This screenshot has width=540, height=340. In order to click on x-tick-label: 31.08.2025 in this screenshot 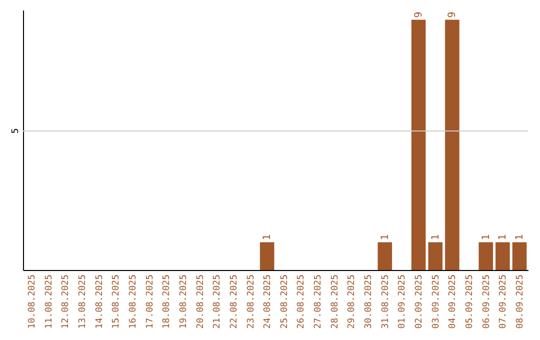, I will do `click(385, 301)`.